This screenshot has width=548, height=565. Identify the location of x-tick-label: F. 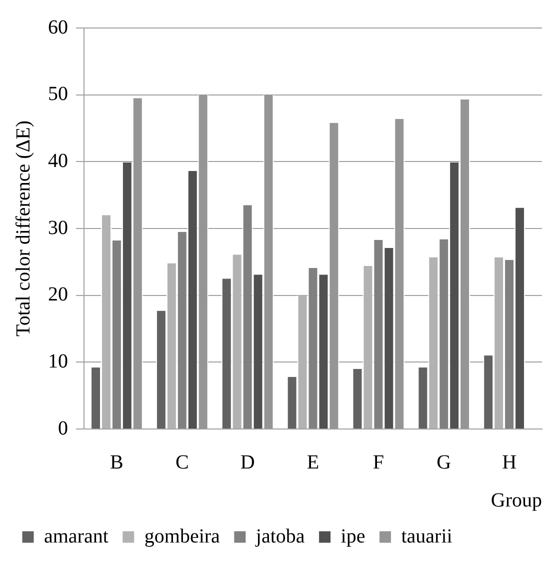
(378, 462).